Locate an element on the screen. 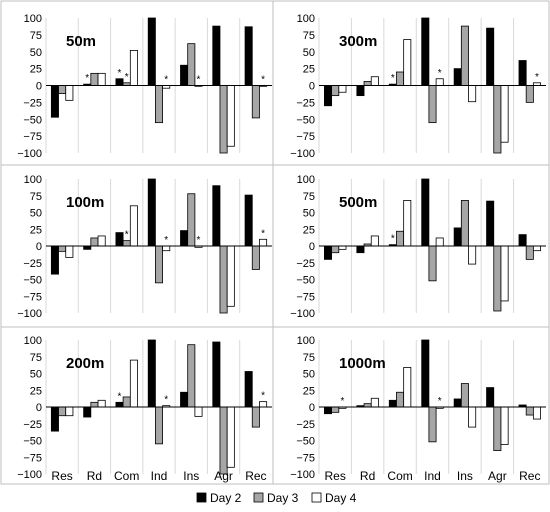 The height and width of the screenshot is (512, 550). bar-day-4-res is located at coordinates (342, 247).